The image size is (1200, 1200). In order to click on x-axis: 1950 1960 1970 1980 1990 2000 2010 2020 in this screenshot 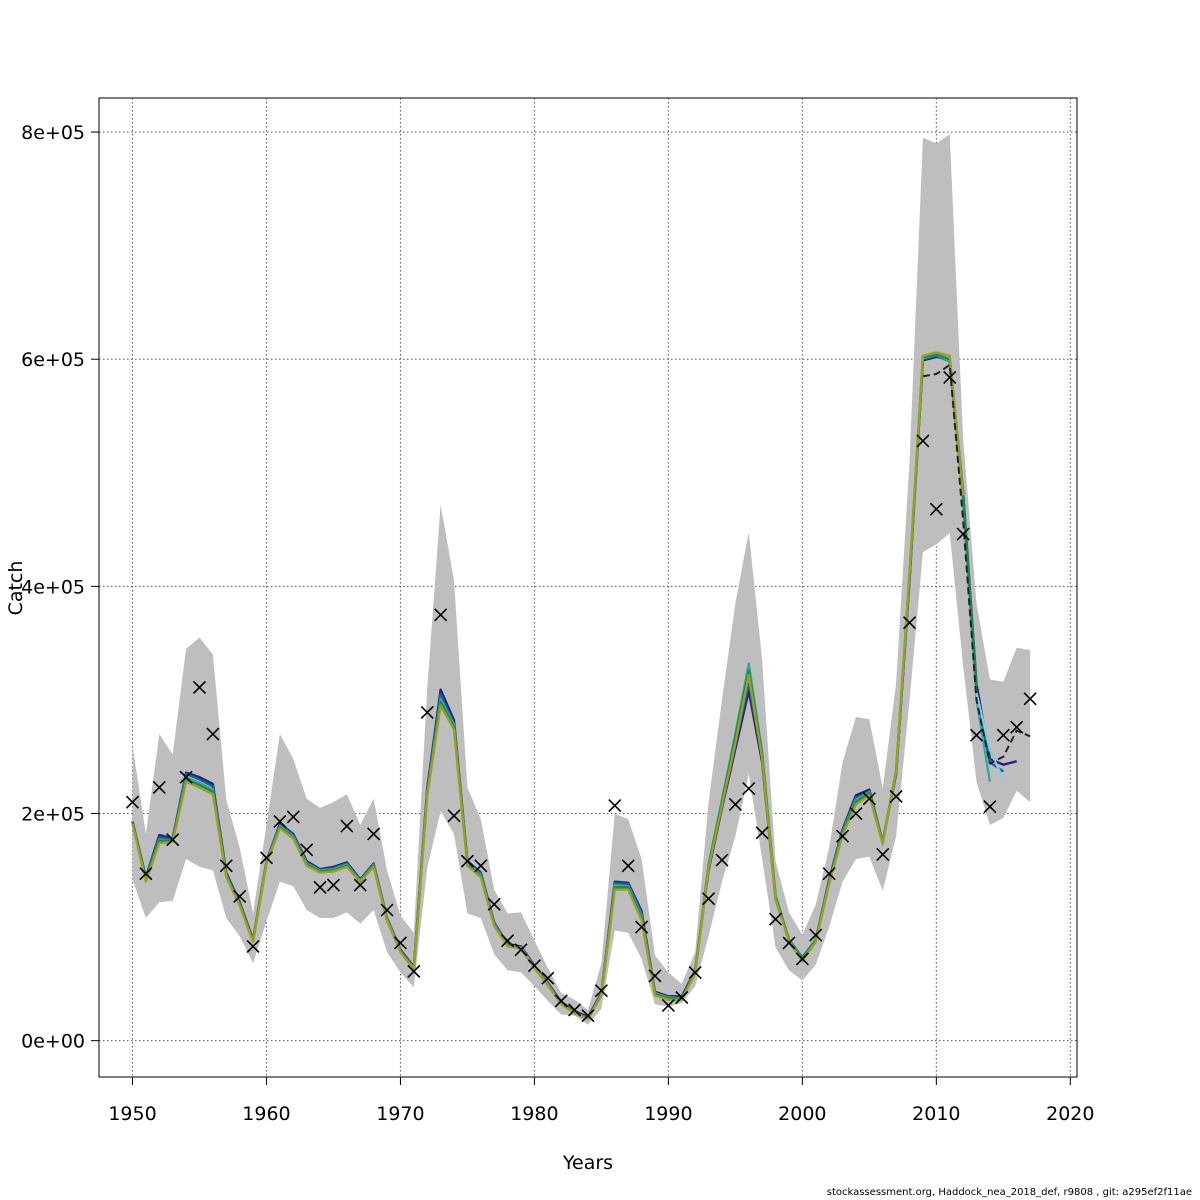, I will do `click(601, 1101)`.